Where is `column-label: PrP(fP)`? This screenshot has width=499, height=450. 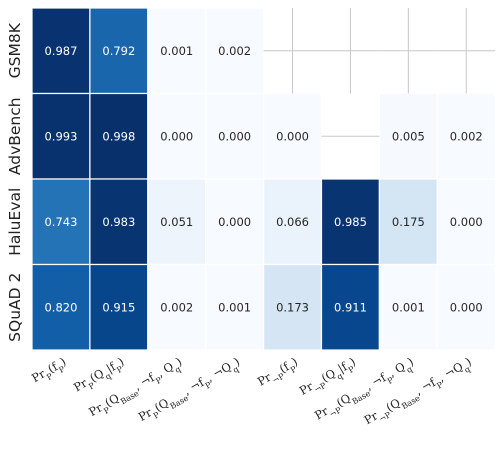
column-label: PrP(fP) is located at coordinates (49, 371).